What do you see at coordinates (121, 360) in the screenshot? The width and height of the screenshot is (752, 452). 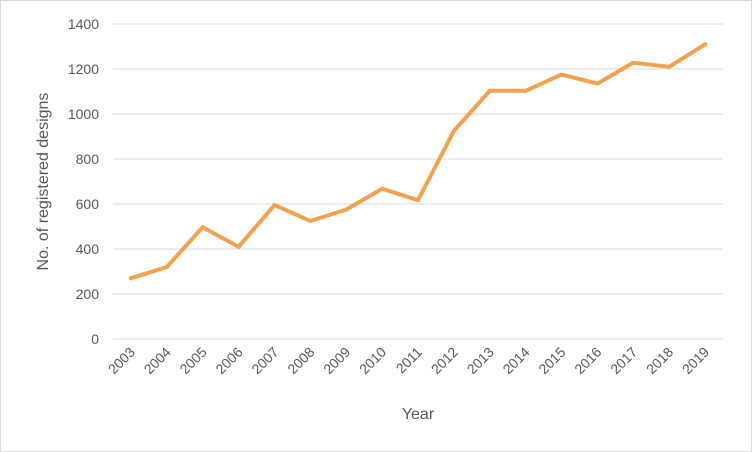 I see `x-tick-label: 2003` at bounding box center [121, 360].